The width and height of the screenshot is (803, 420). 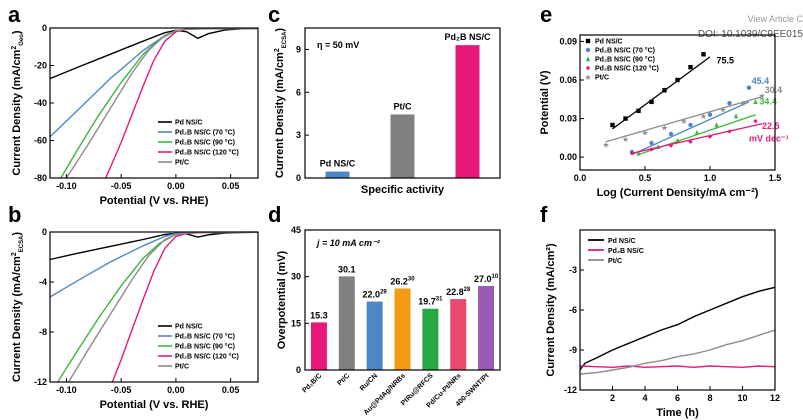 I want to click on legend-entry: Pt/C, so click(x=182, y=163).